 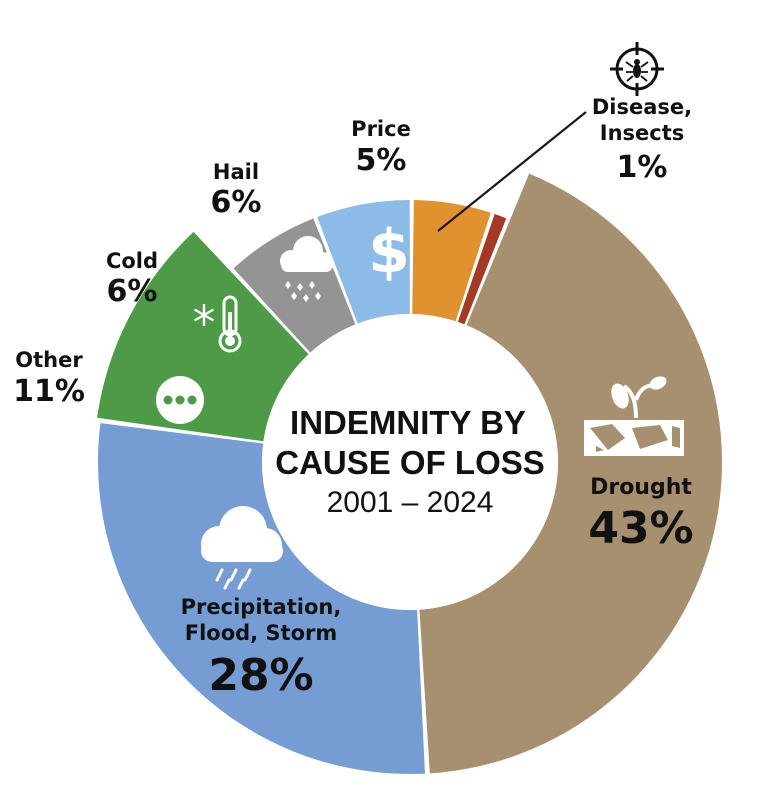 I want to click on label-hail-percent: 6%, so click(x=236, y=202).